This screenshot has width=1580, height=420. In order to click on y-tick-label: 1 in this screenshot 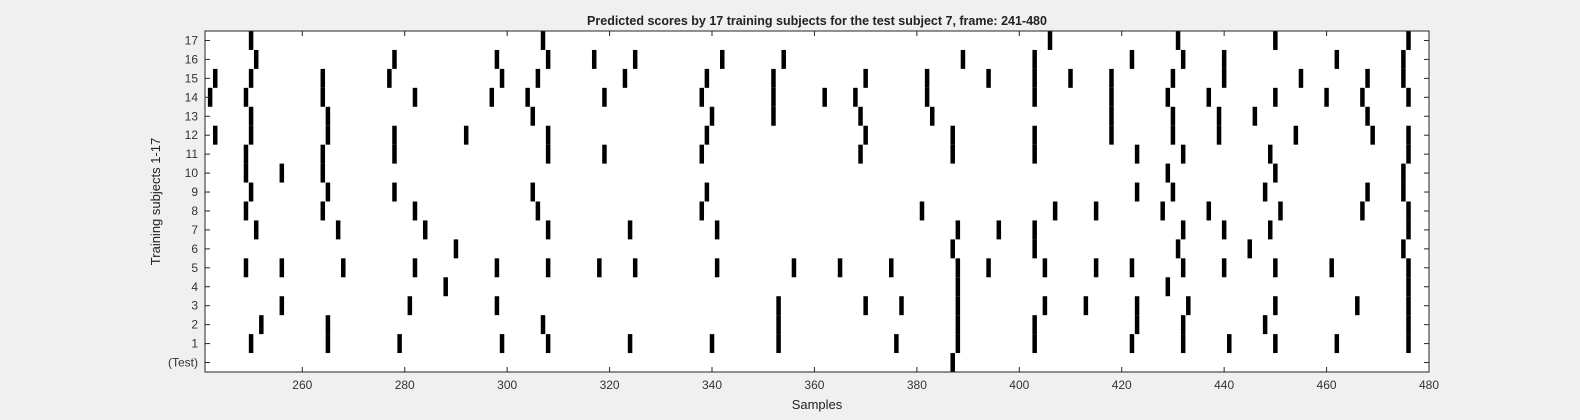, I will do `click(194, 344)`.